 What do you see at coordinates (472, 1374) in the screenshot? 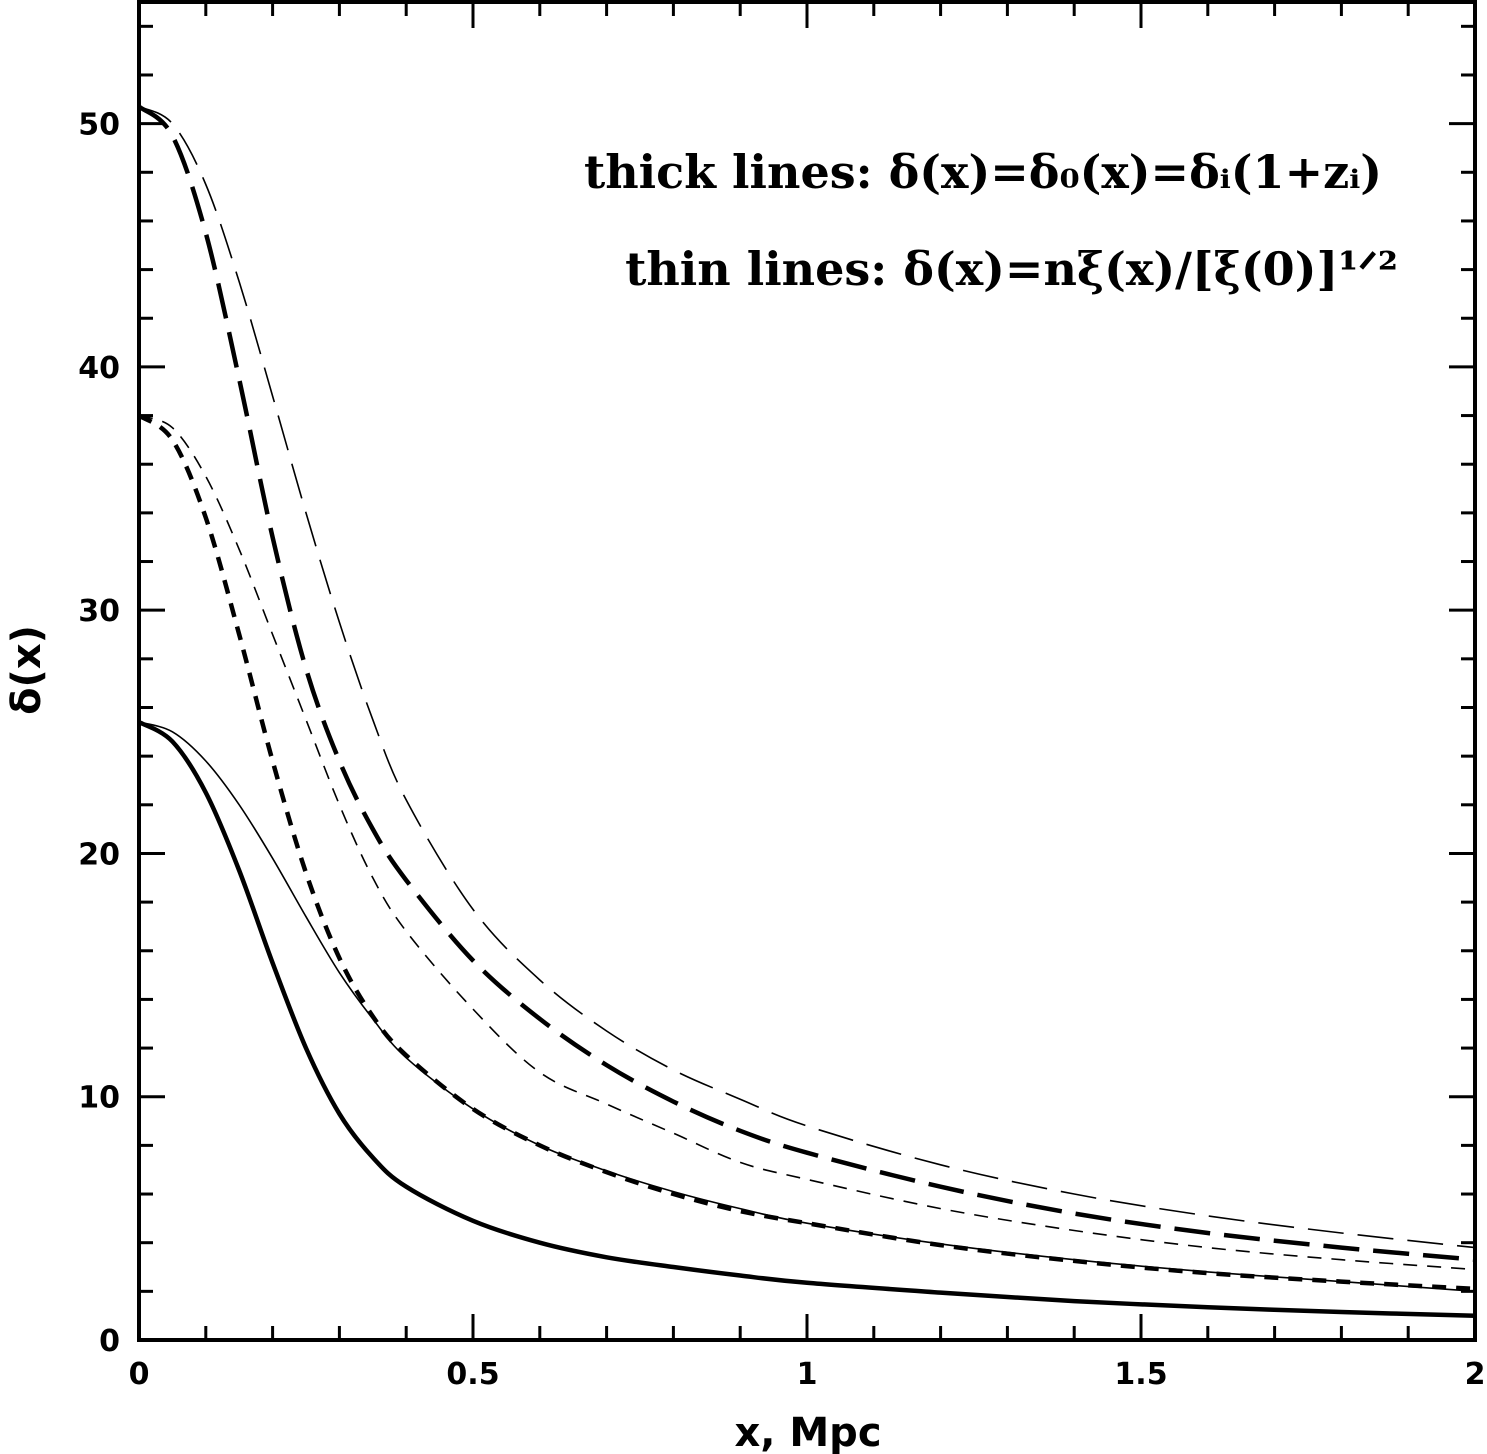
I see `x-tick-label: 0.5` at bounding box center [472, 1374].